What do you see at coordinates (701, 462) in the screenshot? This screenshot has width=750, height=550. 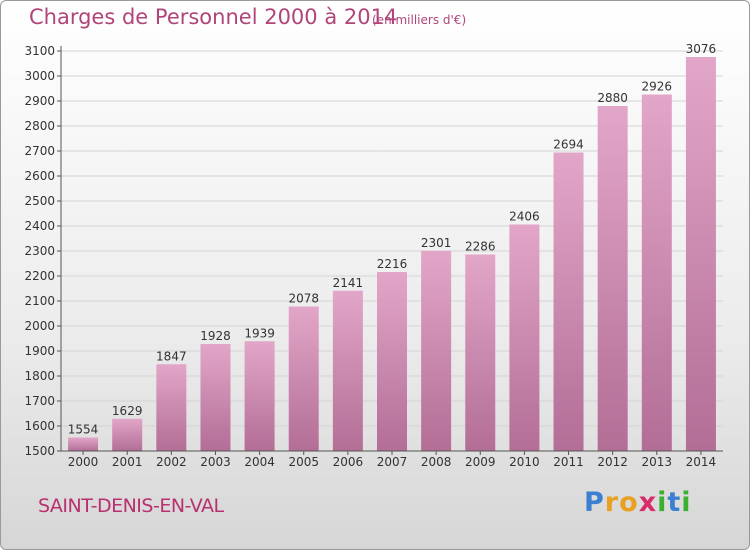 I see `x-tick-label: 2014` at bounding box center [701, 462].